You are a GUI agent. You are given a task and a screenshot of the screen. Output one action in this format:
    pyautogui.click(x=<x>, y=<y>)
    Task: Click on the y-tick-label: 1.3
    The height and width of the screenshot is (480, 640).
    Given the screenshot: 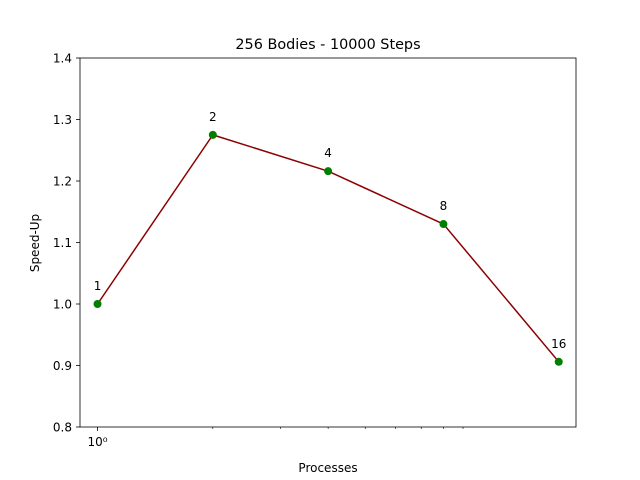 What is the action you would take?
    pyautogui.click(x=62, y=120)
    